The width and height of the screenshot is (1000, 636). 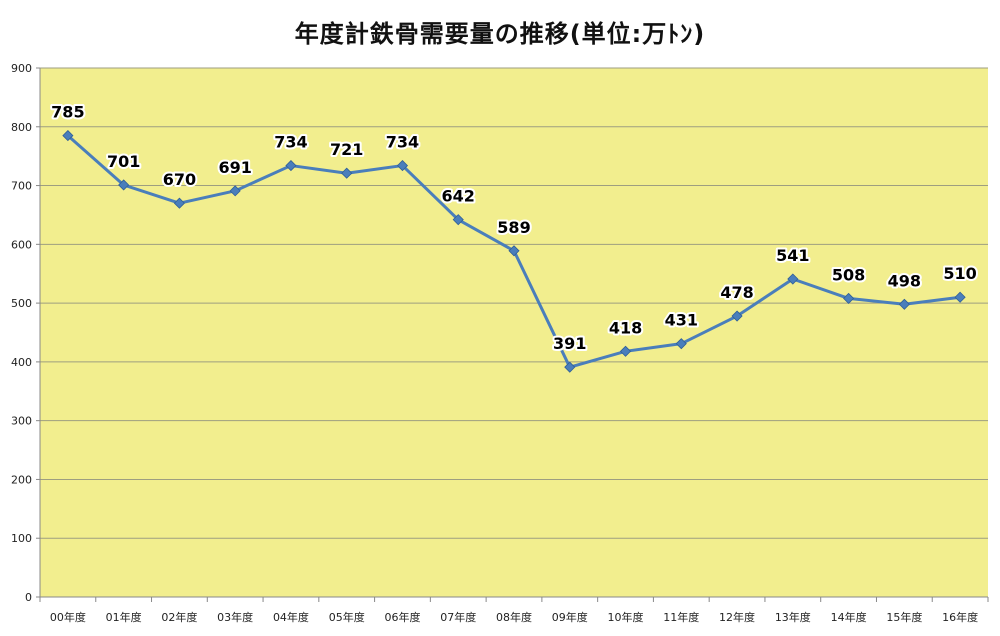 What do you see at coordinates (291, 617) in the screenshot?
I see `x-tick-label: 04年度` at bounding box center [291, 617].